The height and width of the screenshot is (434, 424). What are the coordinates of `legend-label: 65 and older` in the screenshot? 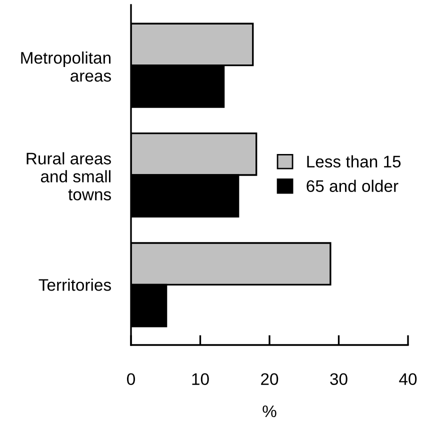 It's located at (352, 186).